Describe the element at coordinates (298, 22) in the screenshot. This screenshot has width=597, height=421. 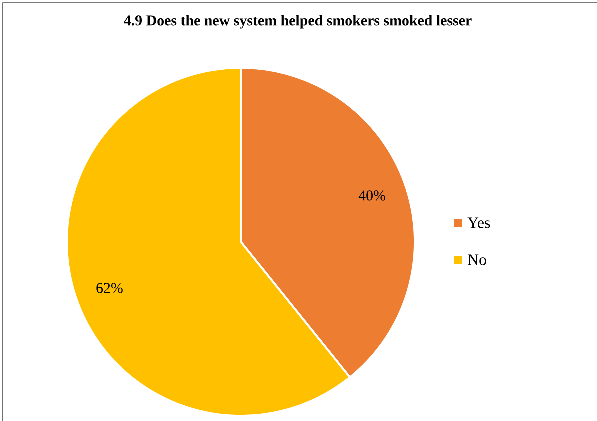
I see `chart-title: 4.9 Does the new system helped smokers smoked lesser` at that location.